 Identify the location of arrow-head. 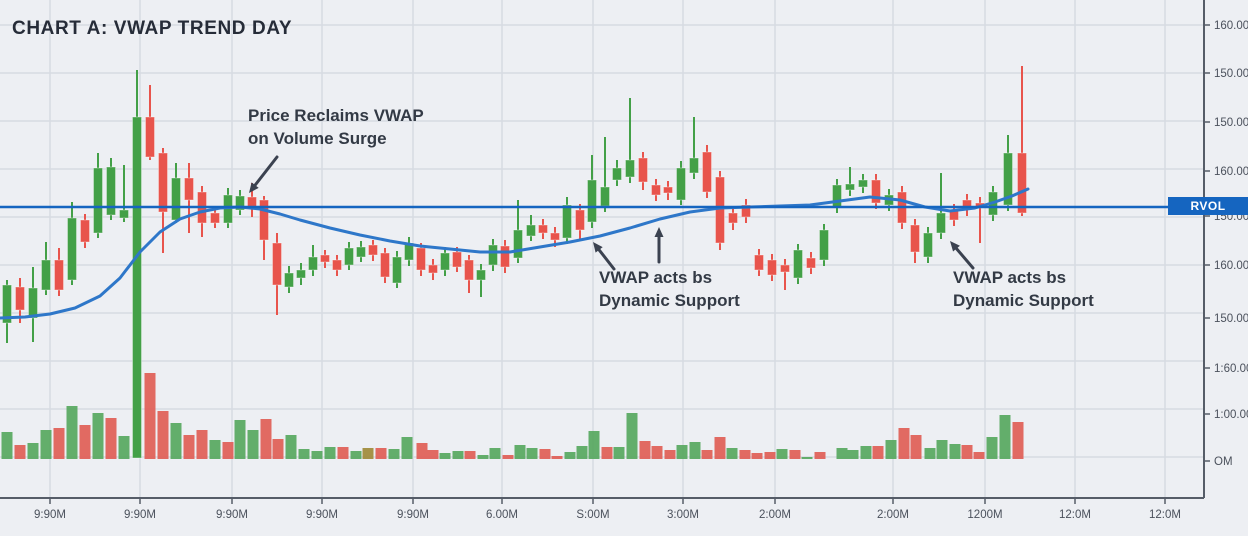
(955, 246).